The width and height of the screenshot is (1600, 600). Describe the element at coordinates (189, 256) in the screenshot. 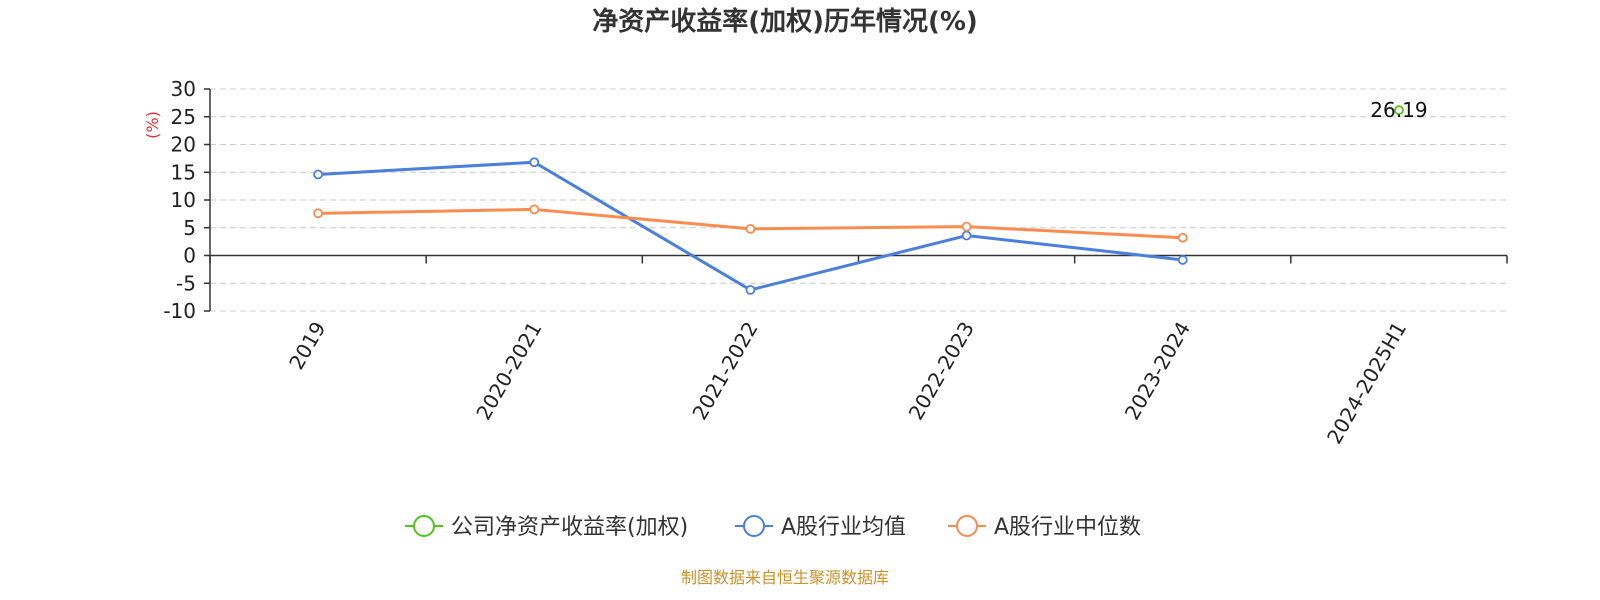

I see `y-tick-label: 0` at that location.